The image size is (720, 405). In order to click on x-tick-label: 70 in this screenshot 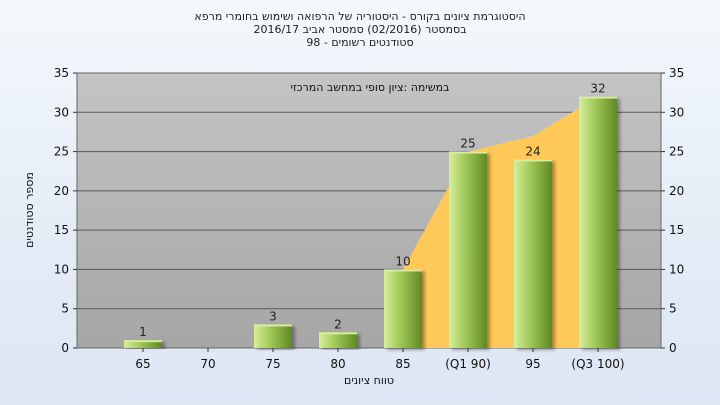, I will do `click(207, 364)`.